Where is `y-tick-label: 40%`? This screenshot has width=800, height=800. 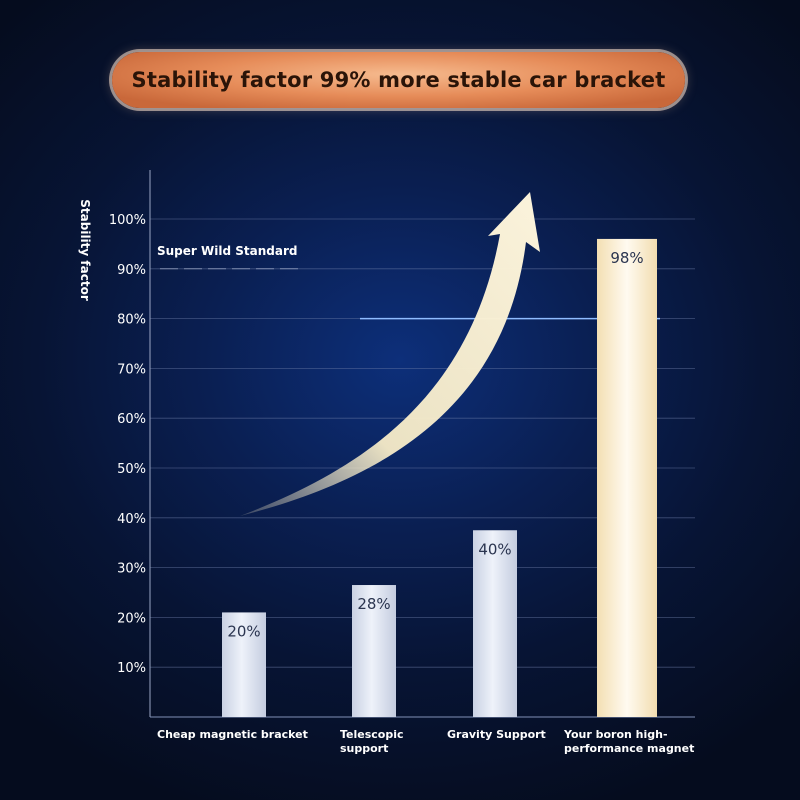 y-tick-label: 40% is located at coordinates (131, 519).